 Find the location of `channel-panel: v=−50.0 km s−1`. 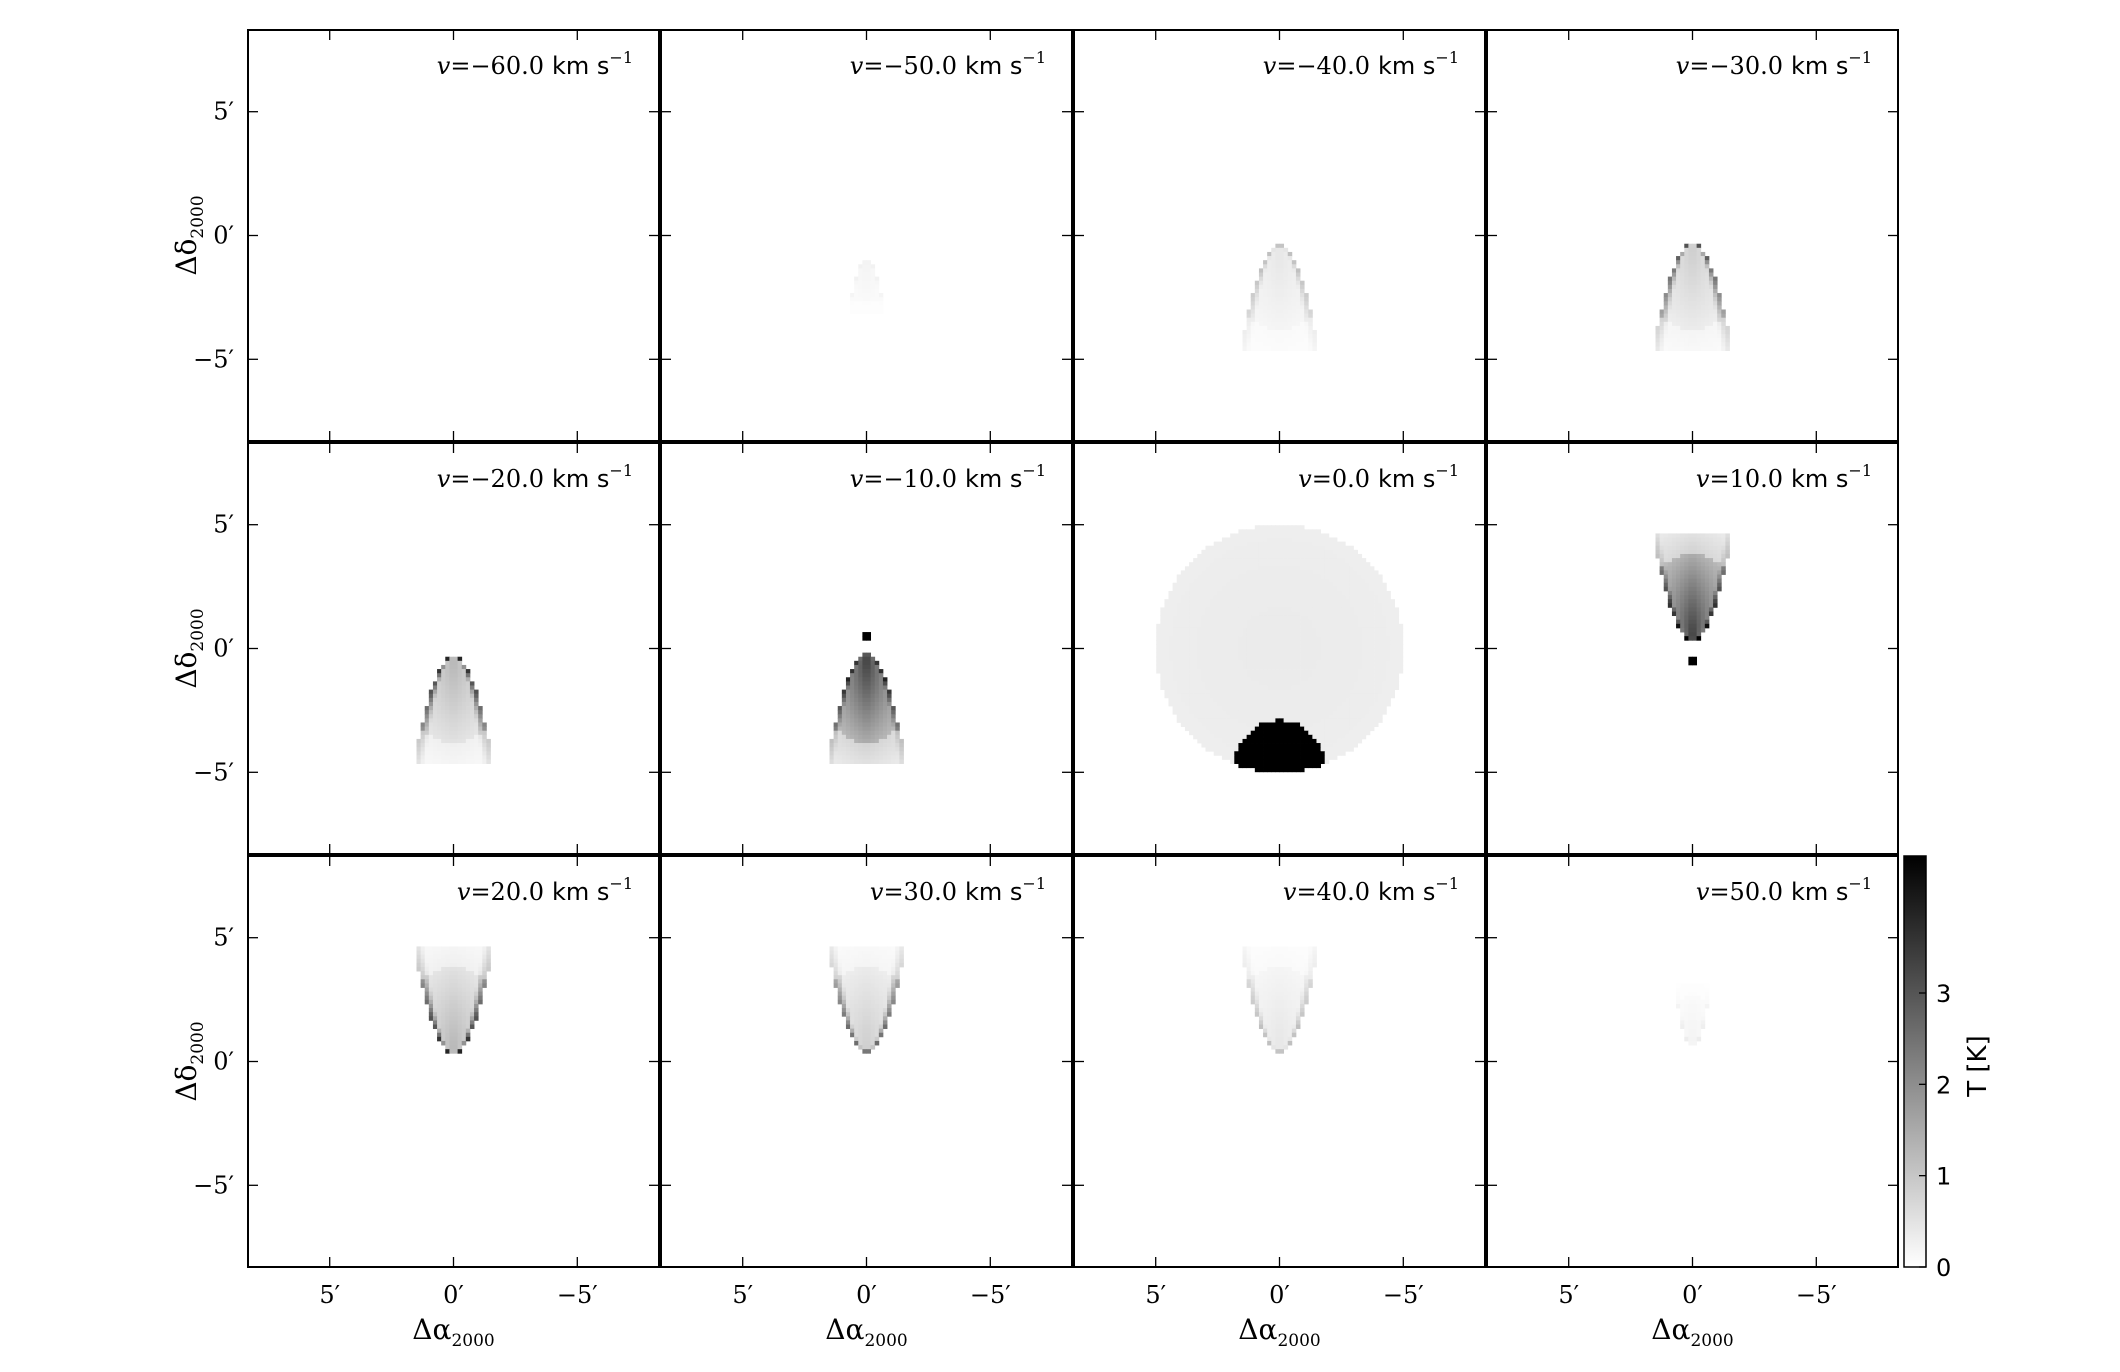

channel-panel: v=−50.0 km s−1 is located at coordinates (866, 235).